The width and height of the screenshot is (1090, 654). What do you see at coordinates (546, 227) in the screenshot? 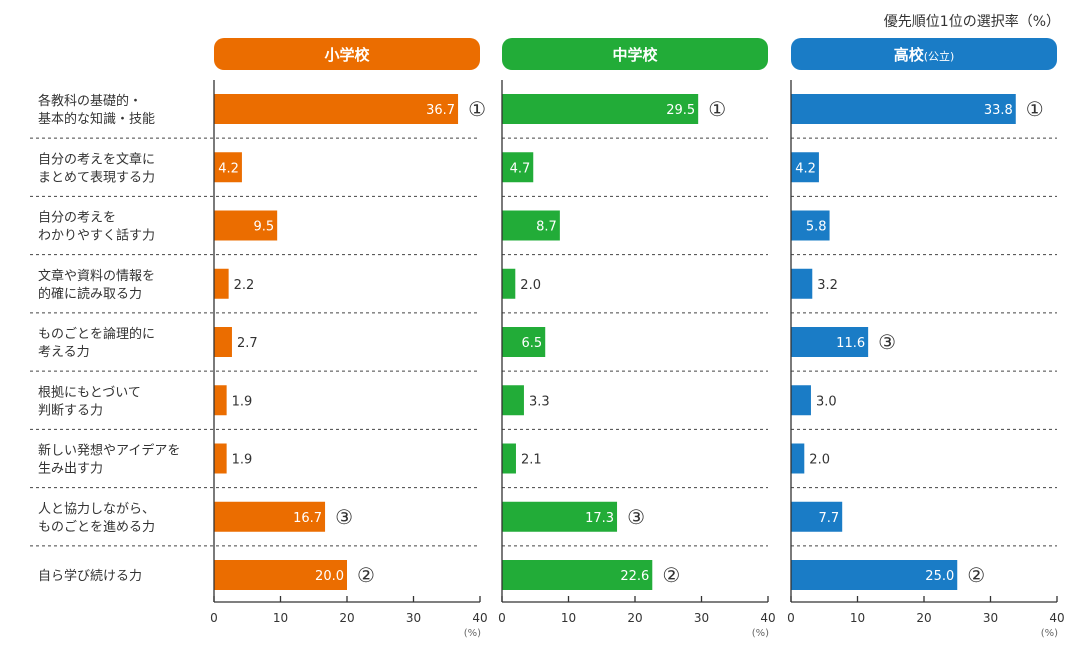
I see `data-label: 8.7` at bounding box center [546, 227].